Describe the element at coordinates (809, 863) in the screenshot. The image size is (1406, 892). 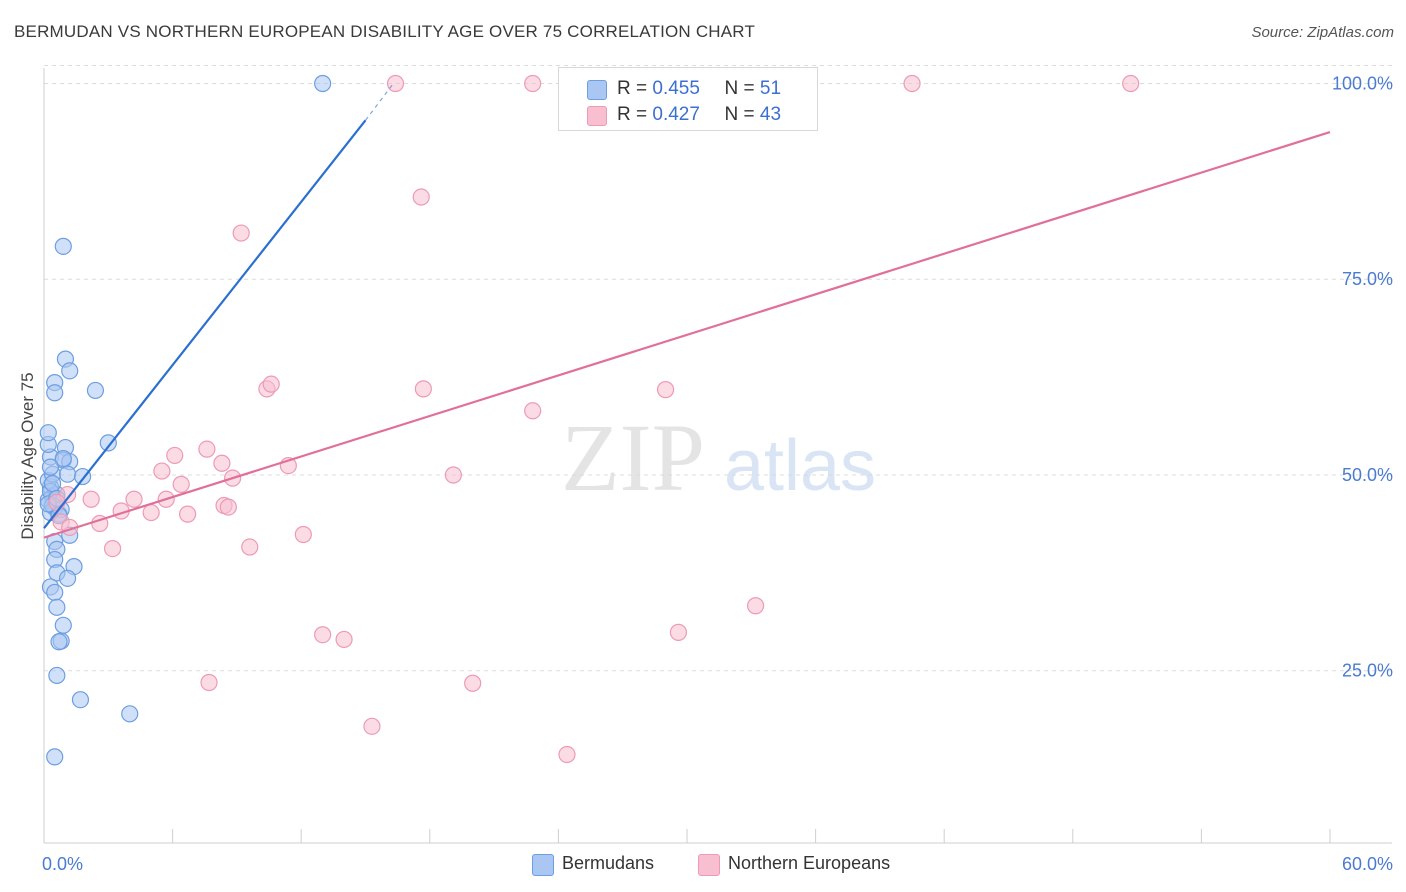
I see `legend-label-northern-europeans: Northern Europeans` at that location.